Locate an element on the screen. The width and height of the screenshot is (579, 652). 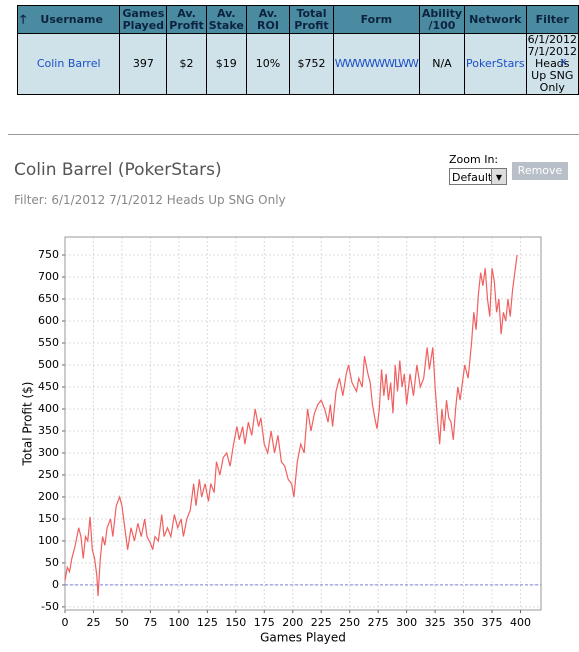
header-text: Filter is located at coordinates (552, 19).